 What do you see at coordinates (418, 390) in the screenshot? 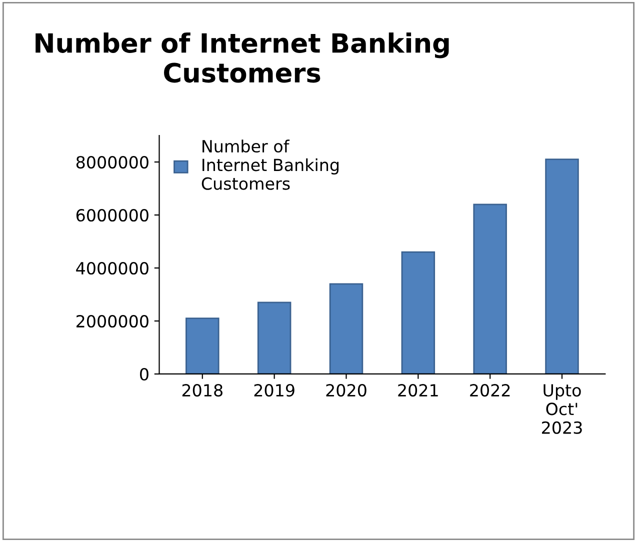
I see `x-tick-label: 2021` at bounding box center [418, 390].